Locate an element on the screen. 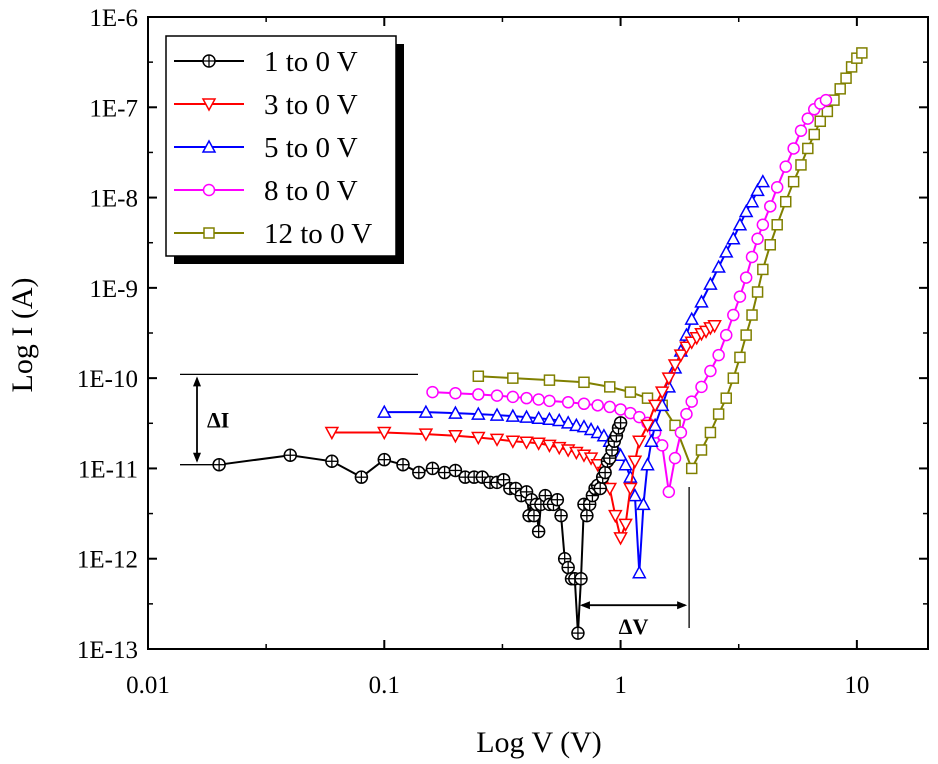  legend-label: 12 to 0 V is located at coordinates (318, 234).